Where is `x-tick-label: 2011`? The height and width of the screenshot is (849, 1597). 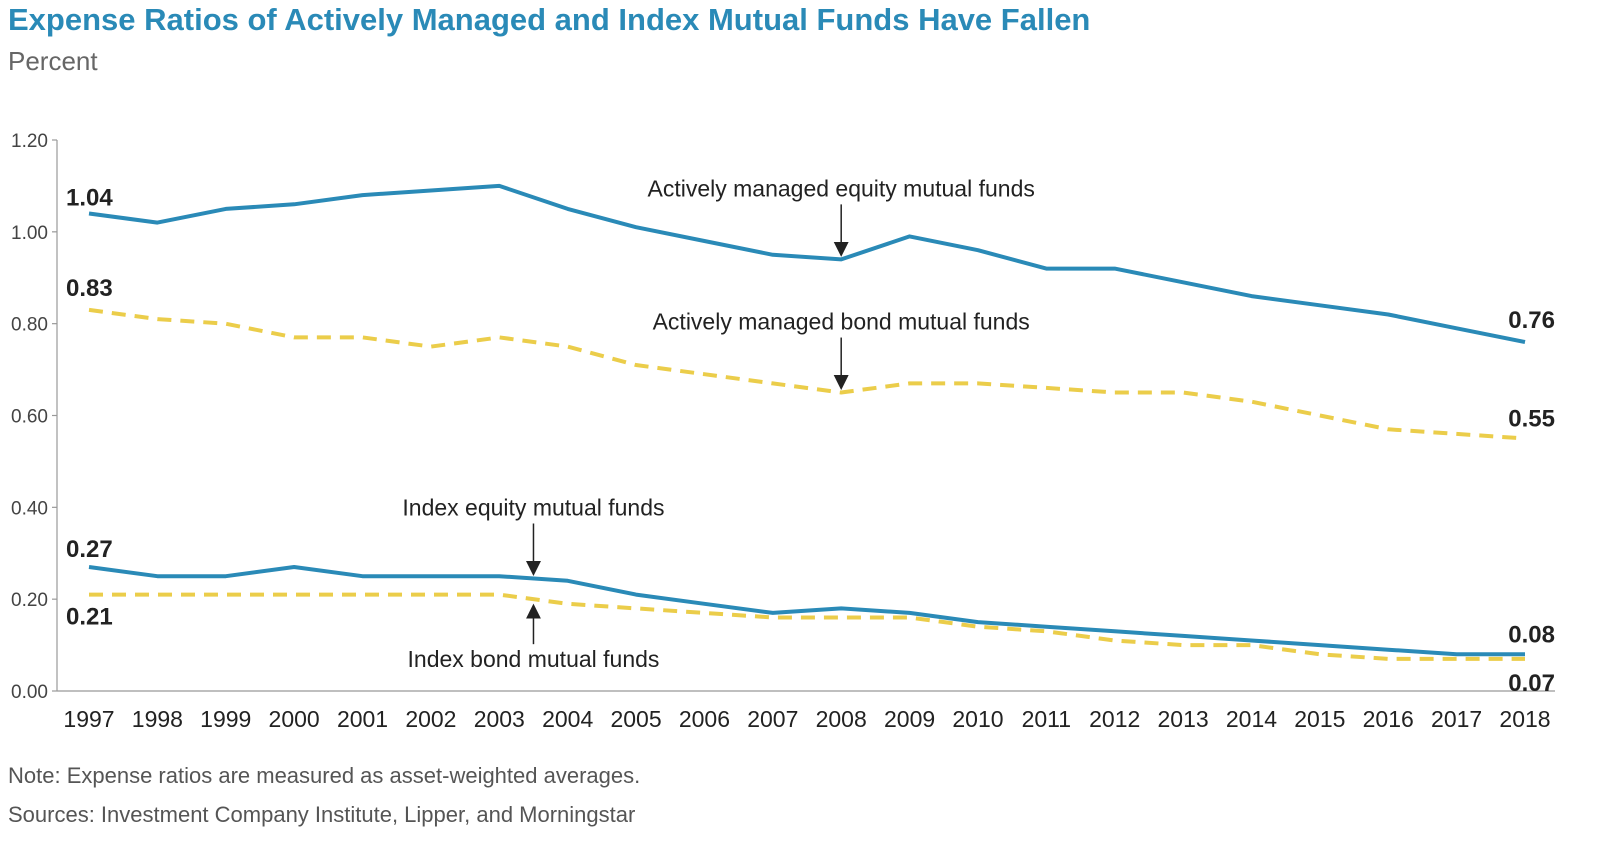 x-tick-label: 2011 is located at coordinates (1046, 719).